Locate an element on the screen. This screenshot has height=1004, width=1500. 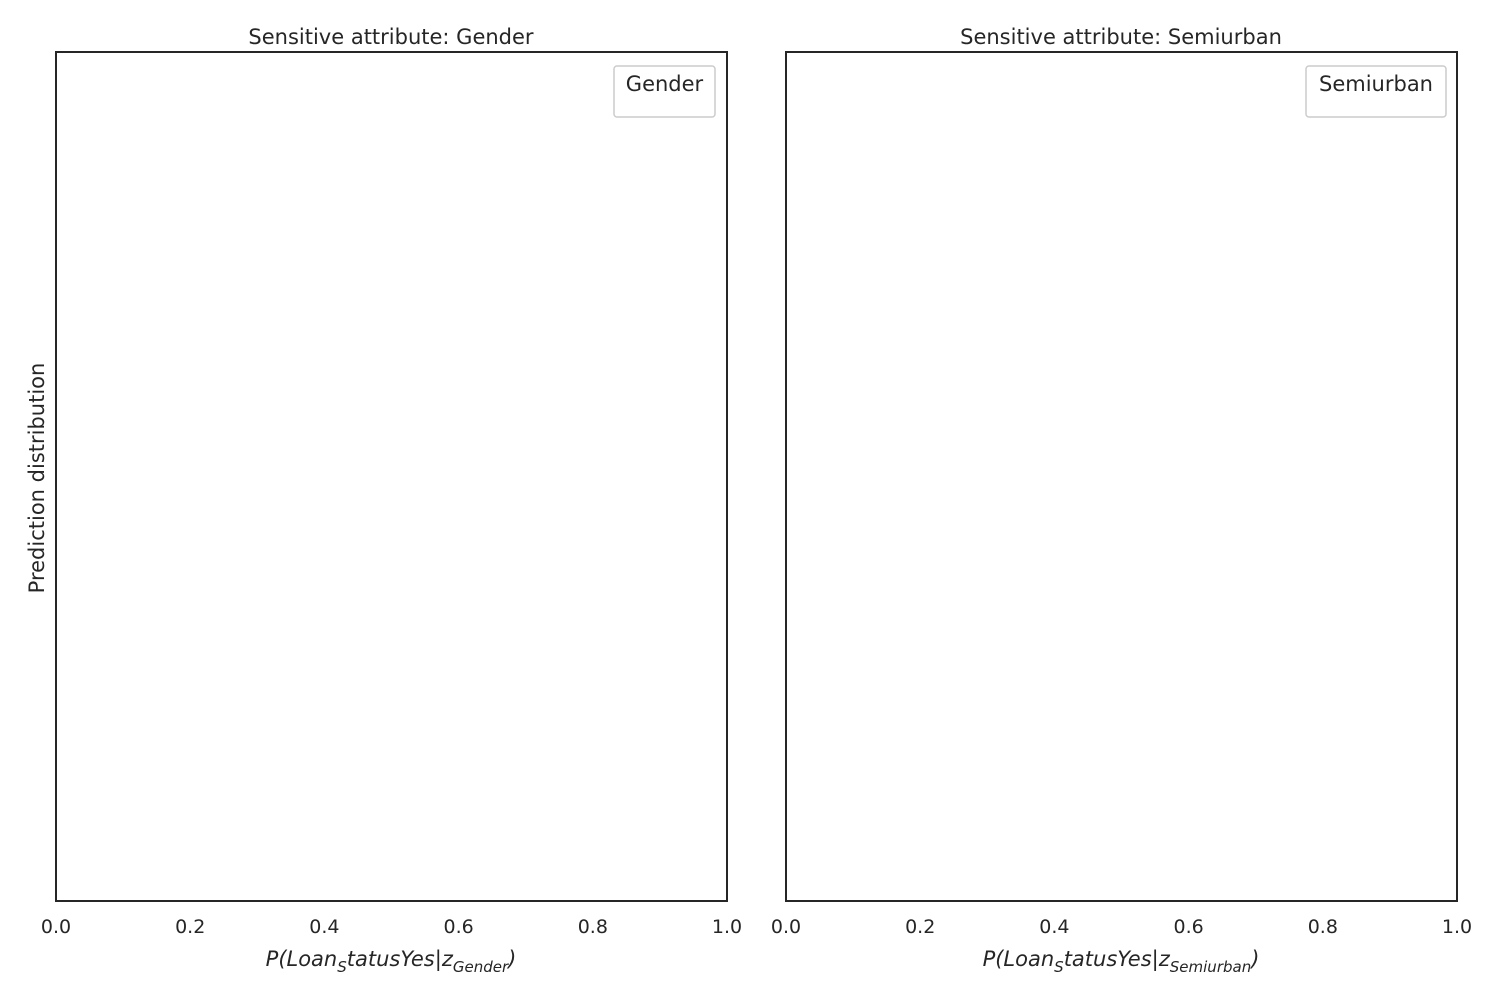
legend: Semiurban is located at coordinates (1376, 91).